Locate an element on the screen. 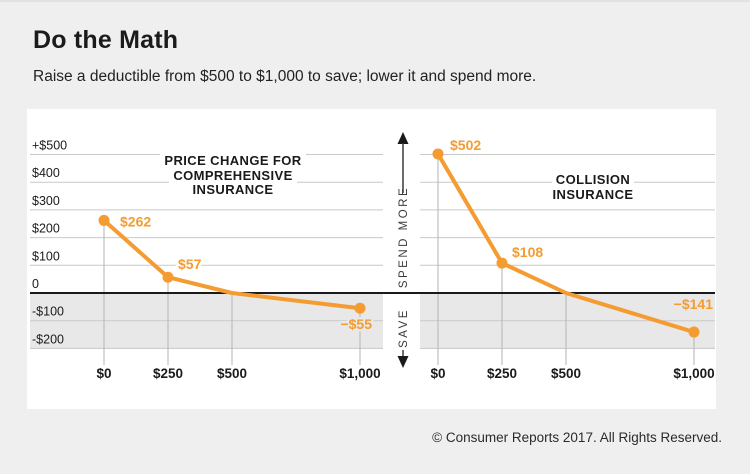  spend-more-up-arrow-icon is located at coordinates (403, 138).